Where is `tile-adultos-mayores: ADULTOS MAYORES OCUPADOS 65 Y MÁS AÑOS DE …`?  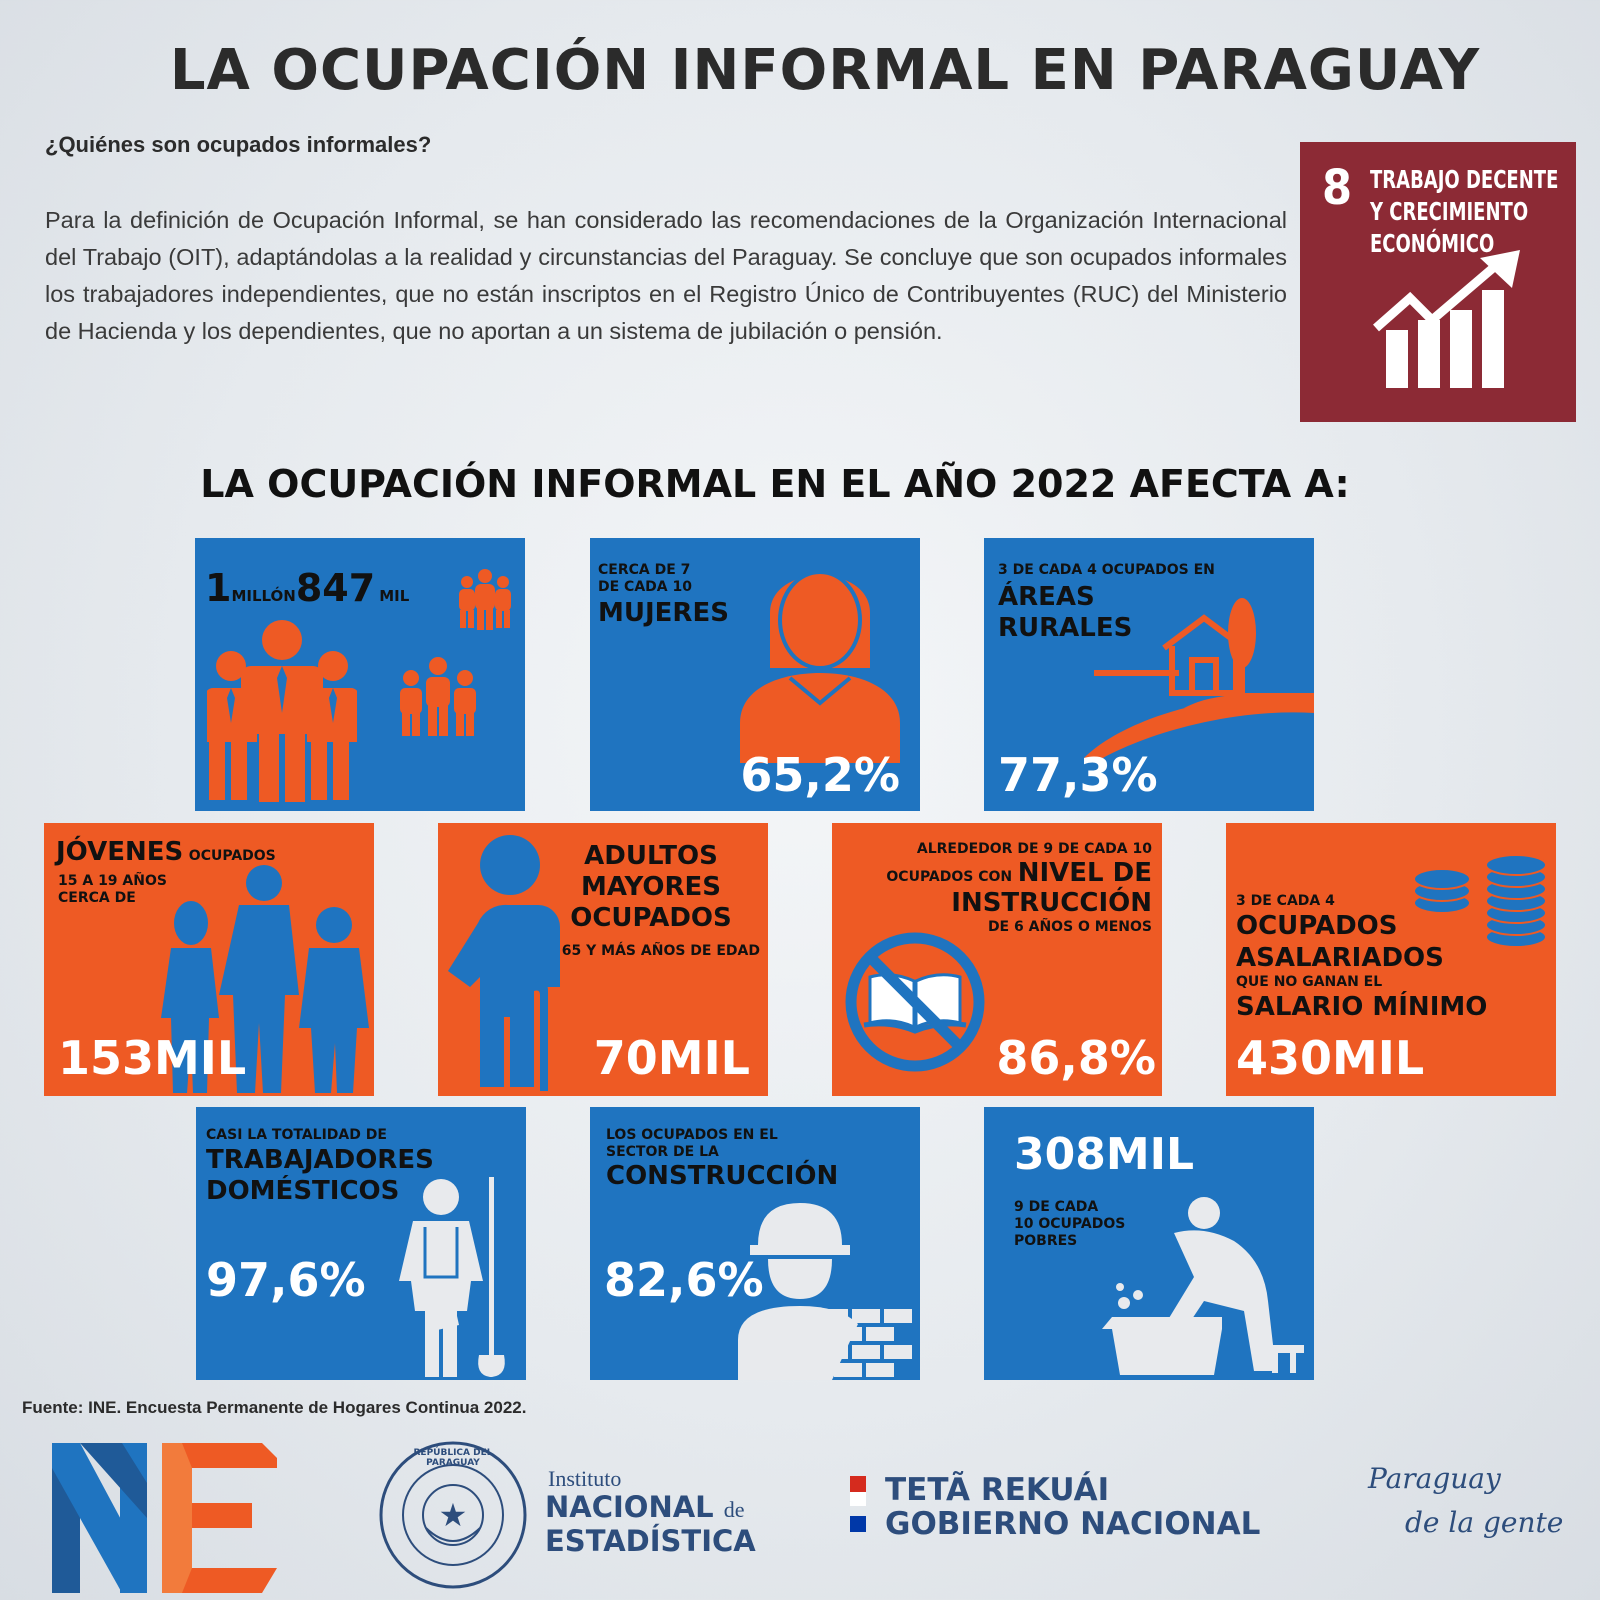
tile-adultos-mayores: ADULTOS MAYORES OCUPADOS 65 Y MÁS AÑOS DE … is located at coordinates (603, 959).